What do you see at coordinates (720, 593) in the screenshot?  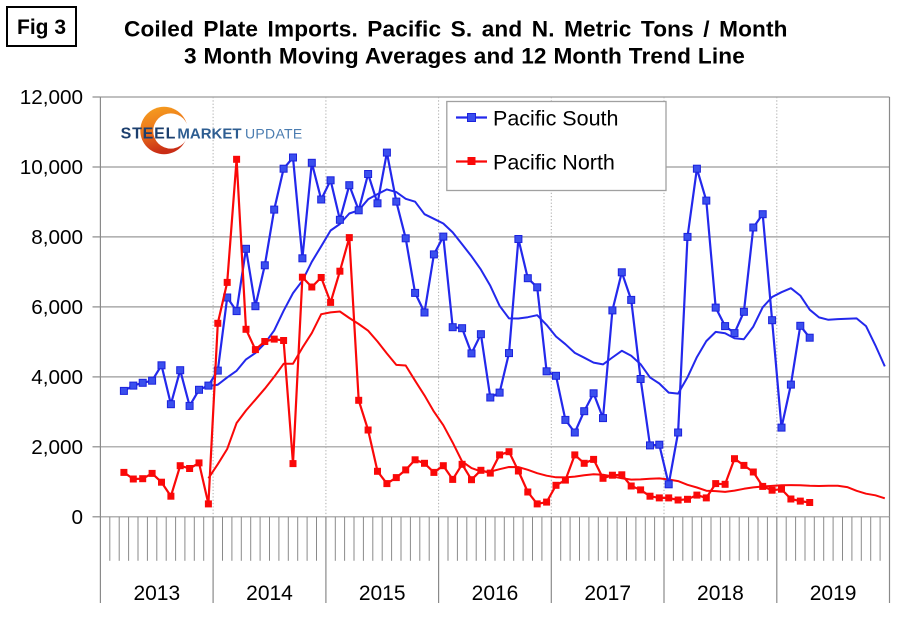 I see `svg-text: 2018` at bounding box center [720, 593].